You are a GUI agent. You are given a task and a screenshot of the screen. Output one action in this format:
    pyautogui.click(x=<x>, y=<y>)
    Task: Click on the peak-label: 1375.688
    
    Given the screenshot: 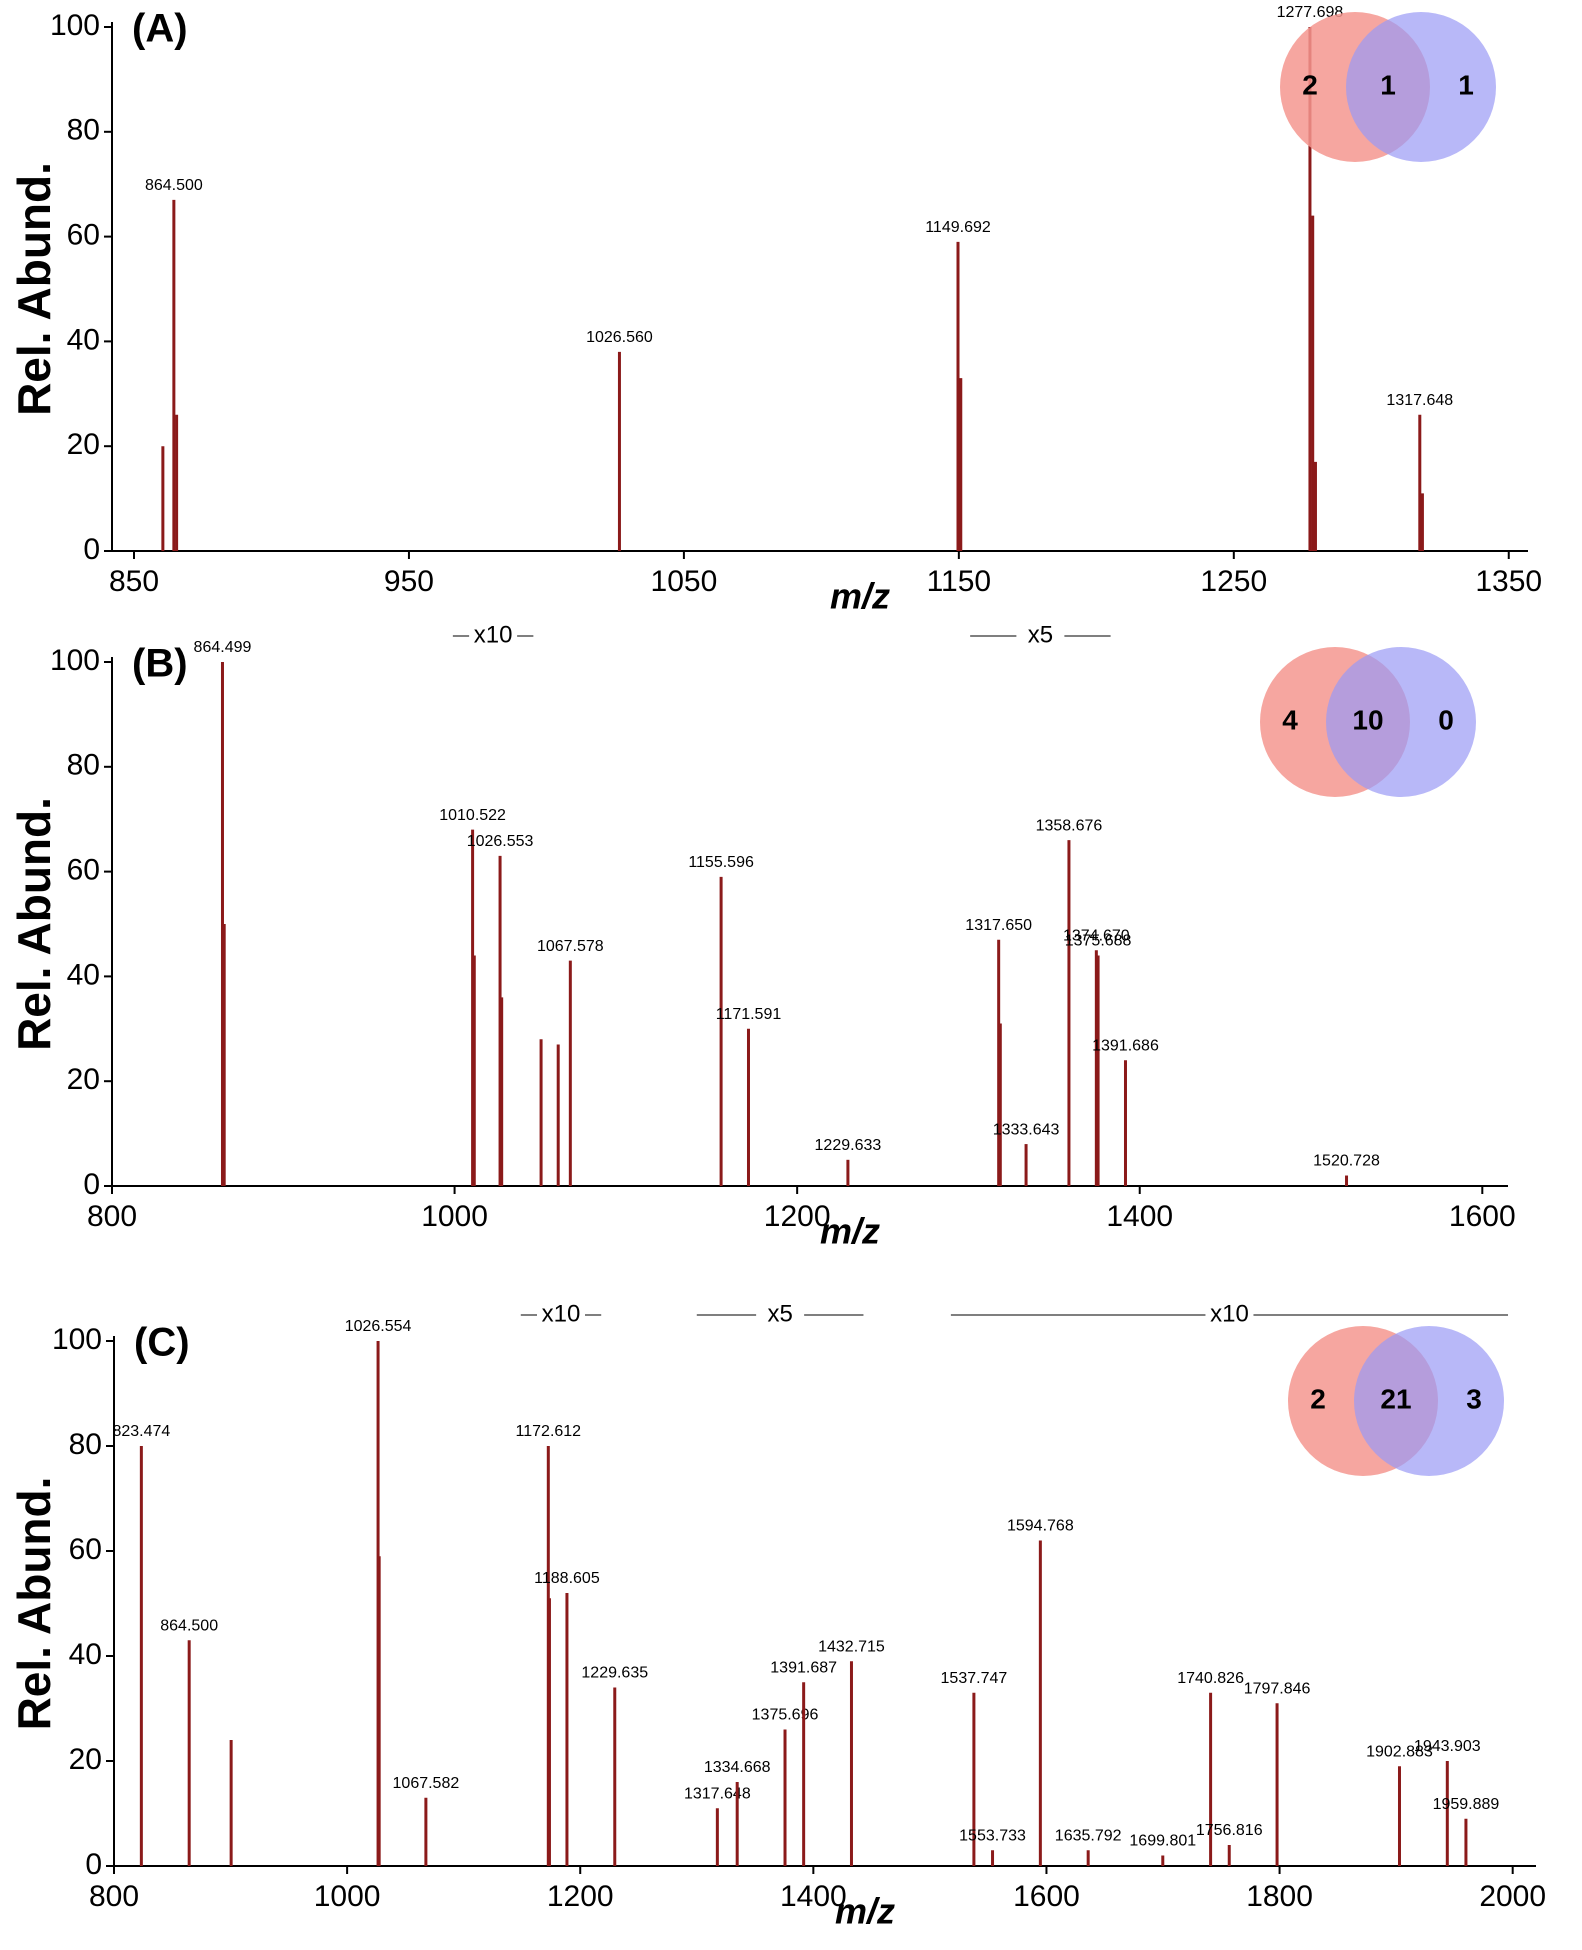 What is the action you would take?
    pyautogui.click(x=1098, y=941)
    